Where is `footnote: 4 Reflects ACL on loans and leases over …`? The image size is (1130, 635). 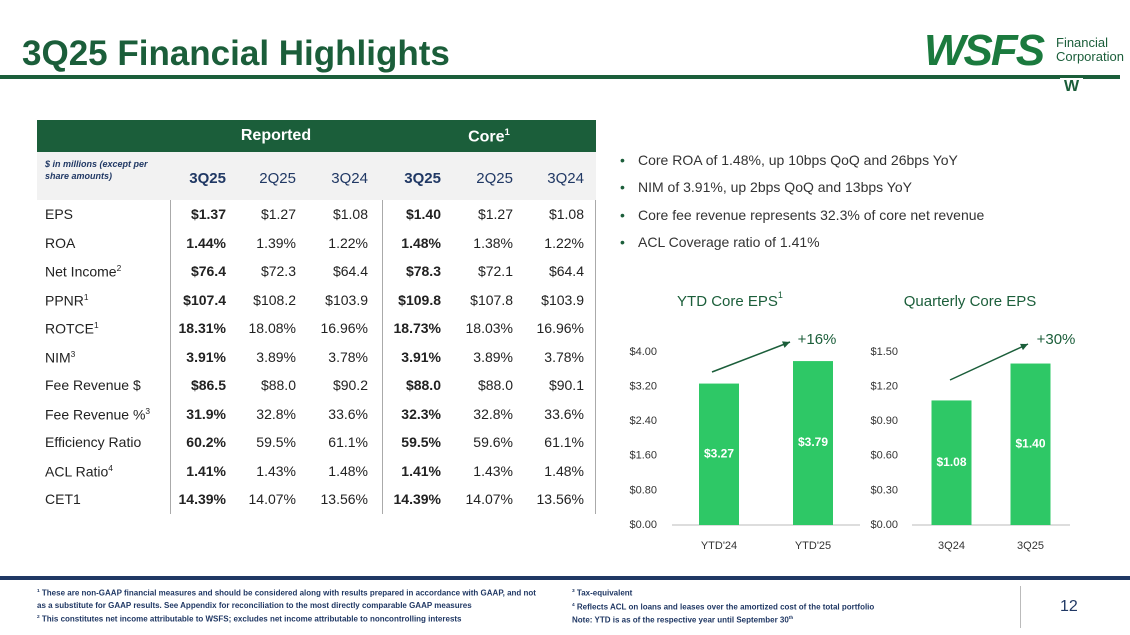 footnote: 4 Reflects ACL on loans and leases over … is located at coordinates (792, 607).